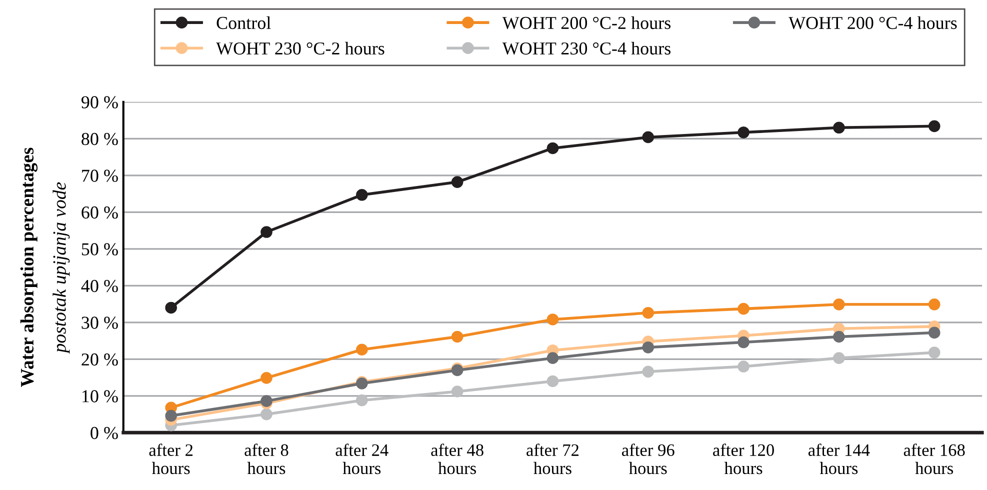 Image resolution: width=987 pixels, height=490 pixels. I want to click on y-tick-label: 50 %, so click(100, 249).